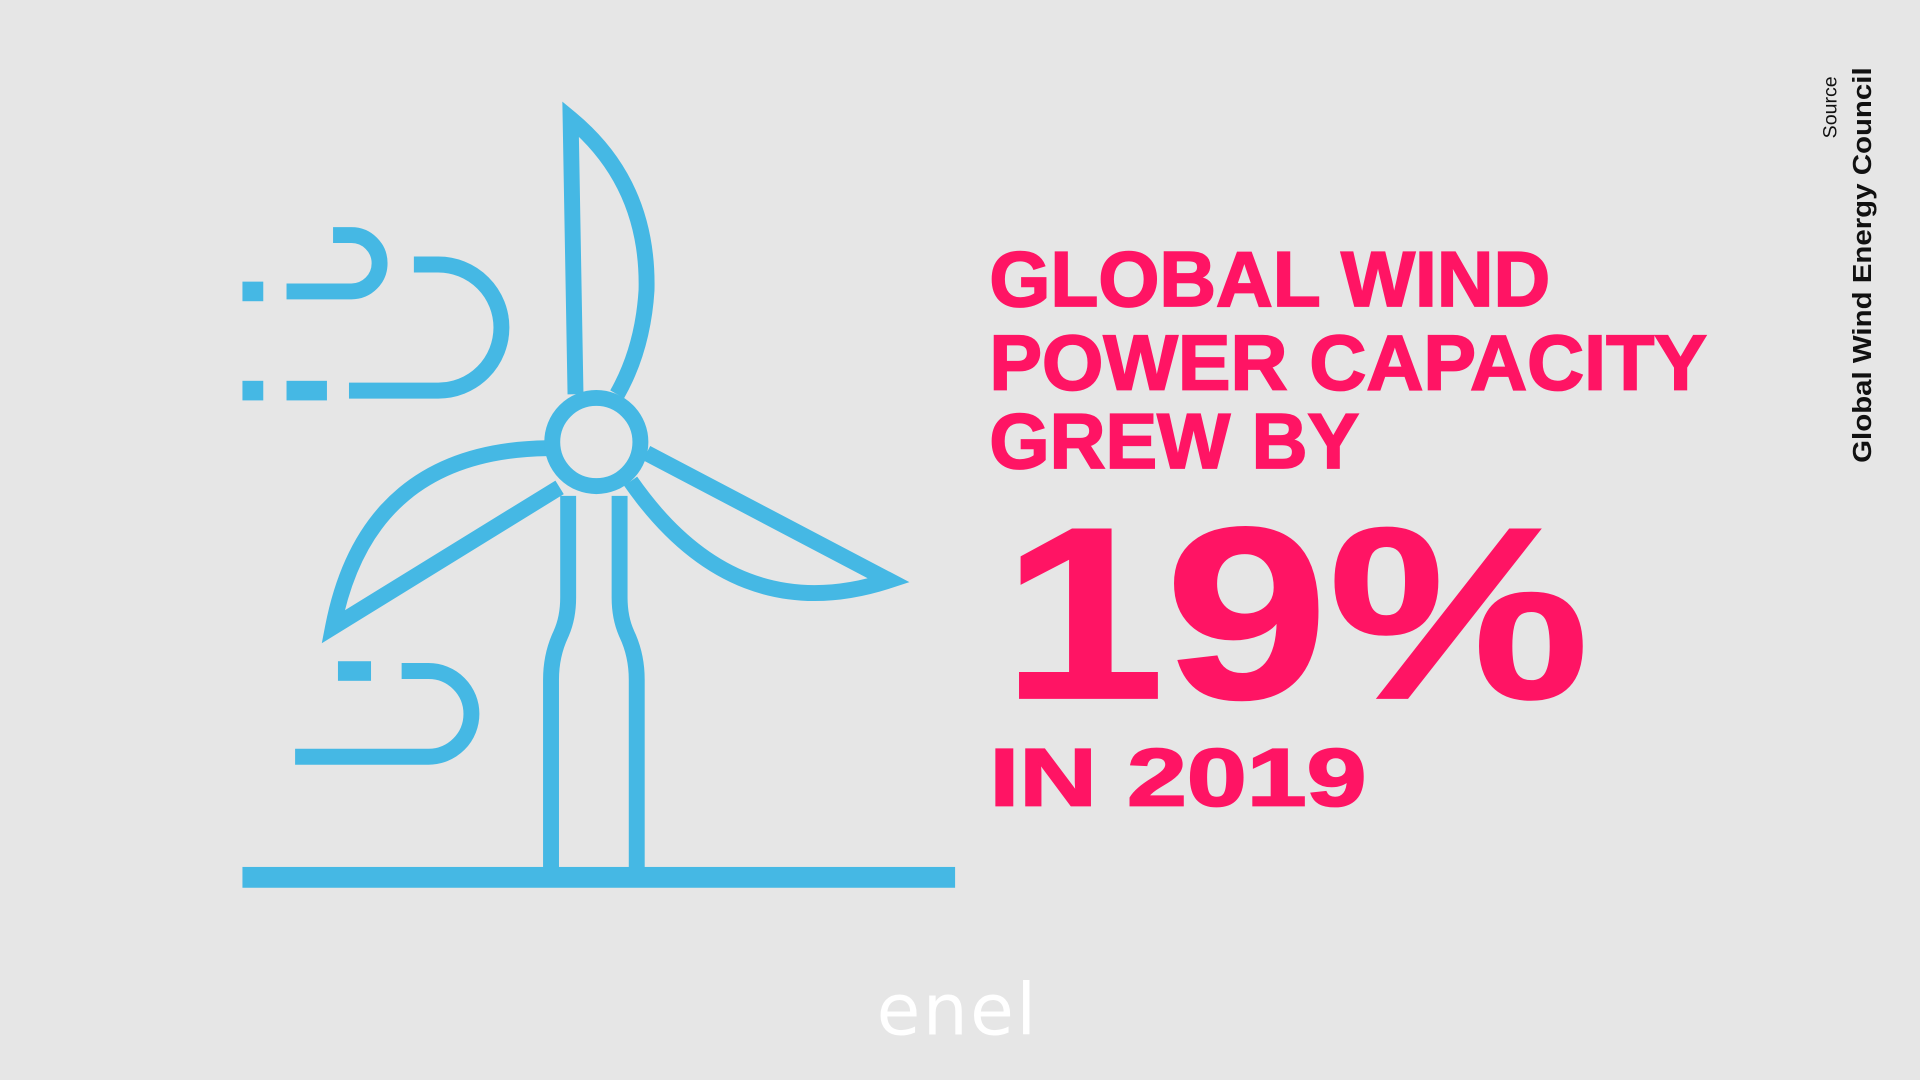 The height and width of the screenshot is (1080, 1920). I want to click on blade-right, so click(767, 523).